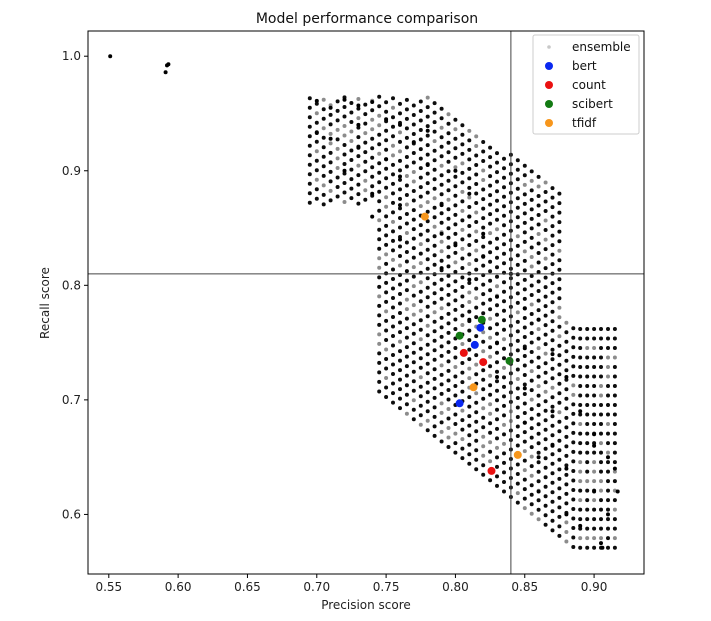 The width and height of the screenshot is (711, 621). Describe the element at coordinates (480, 328) in the screenshot. I see `bert-point` at that location.